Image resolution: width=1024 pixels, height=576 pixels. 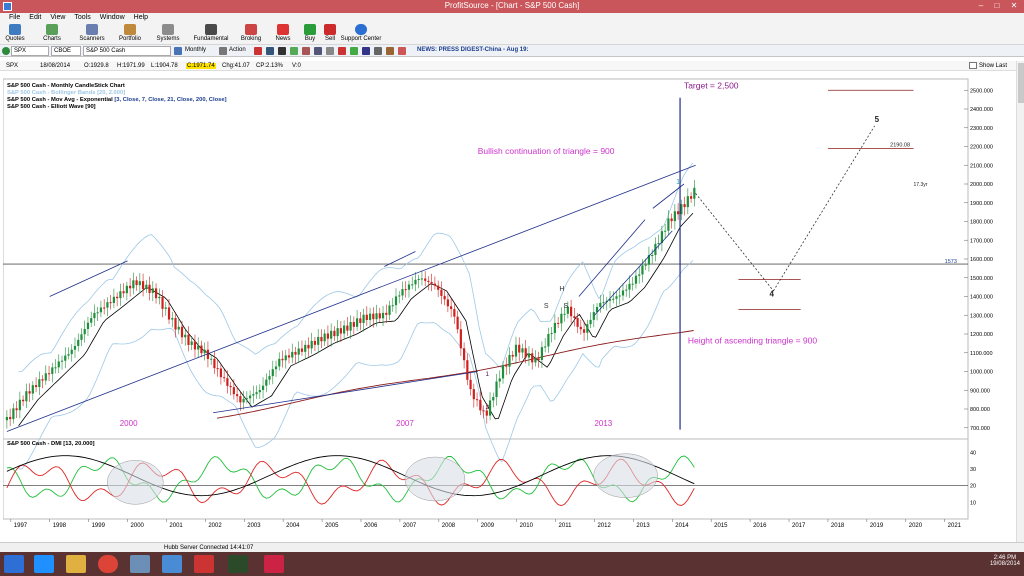 I want to click on symbol-globe-icon, so click(x=6, y=51).